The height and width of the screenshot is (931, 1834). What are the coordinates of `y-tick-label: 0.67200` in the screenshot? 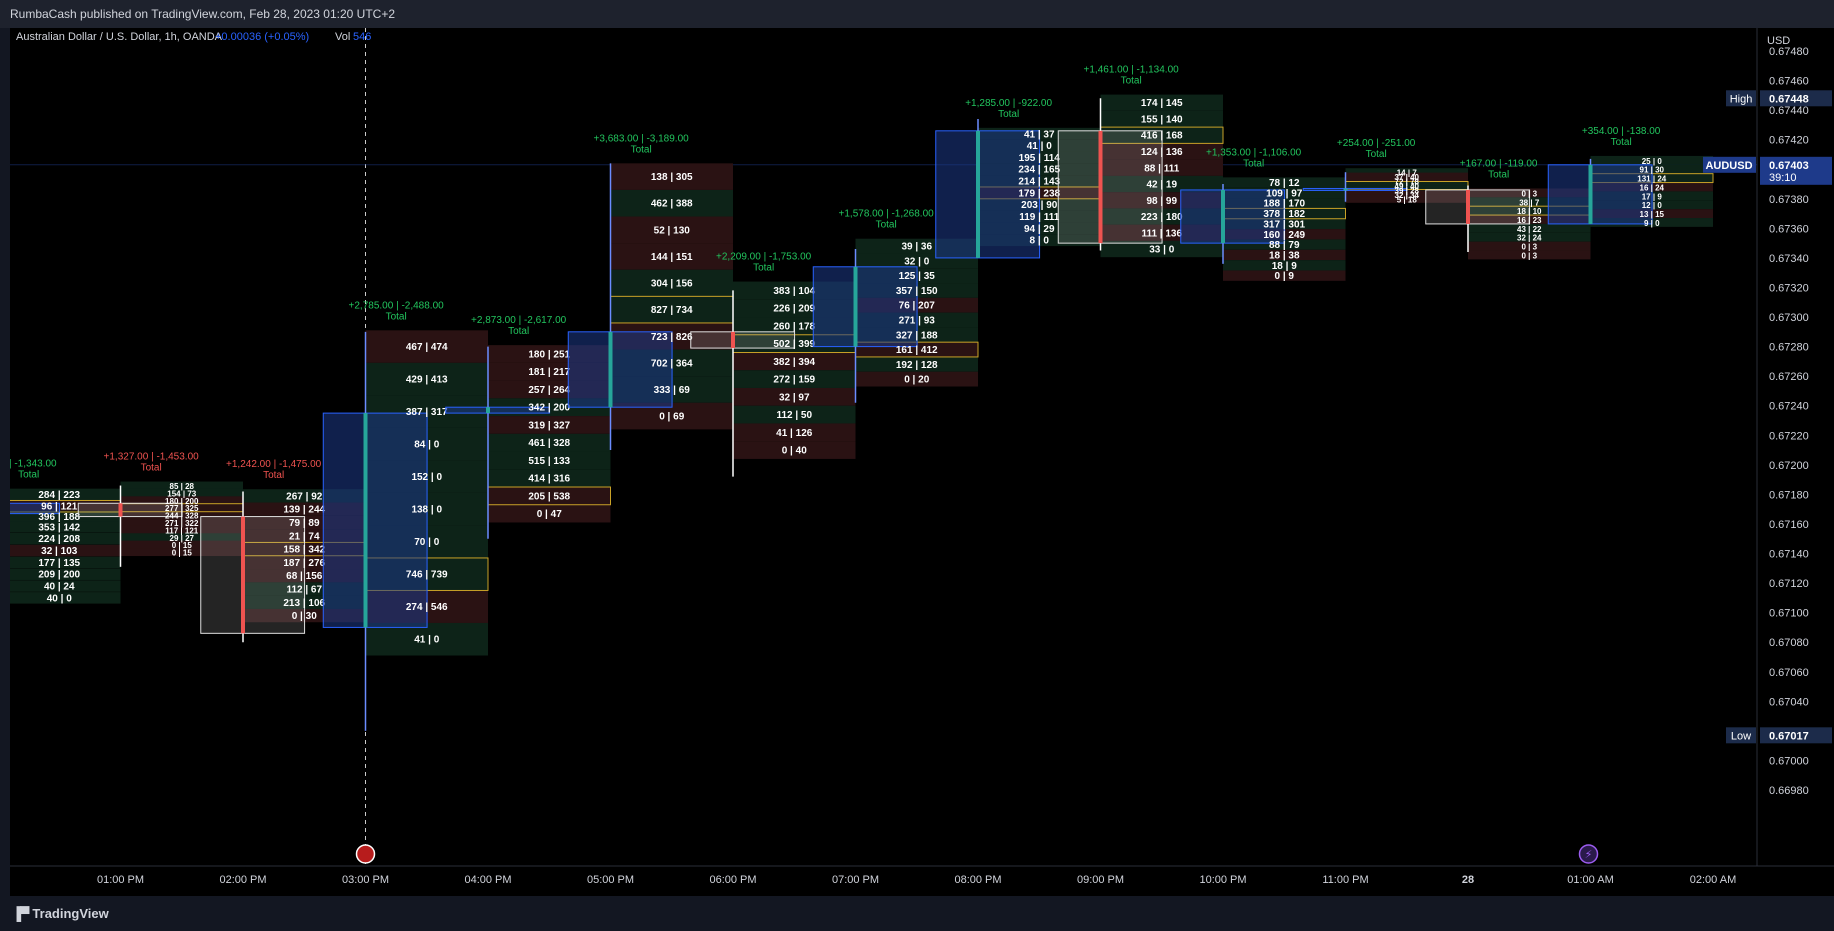 It's located at (1789, 466).